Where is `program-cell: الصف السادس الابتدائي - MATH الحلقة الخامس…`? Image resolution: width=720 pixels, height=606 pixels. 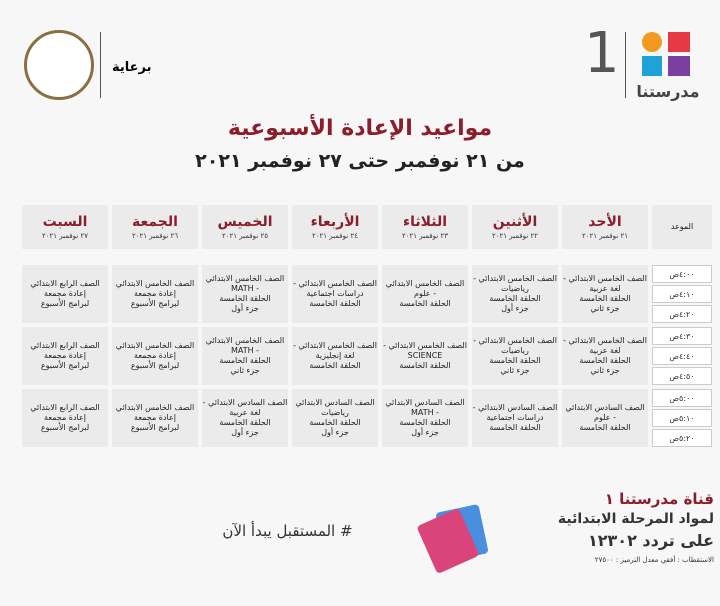
program-cell: الصف السادس الابتدائي - MATH الحلقة الخامس… is located at coordinates (425, 418).